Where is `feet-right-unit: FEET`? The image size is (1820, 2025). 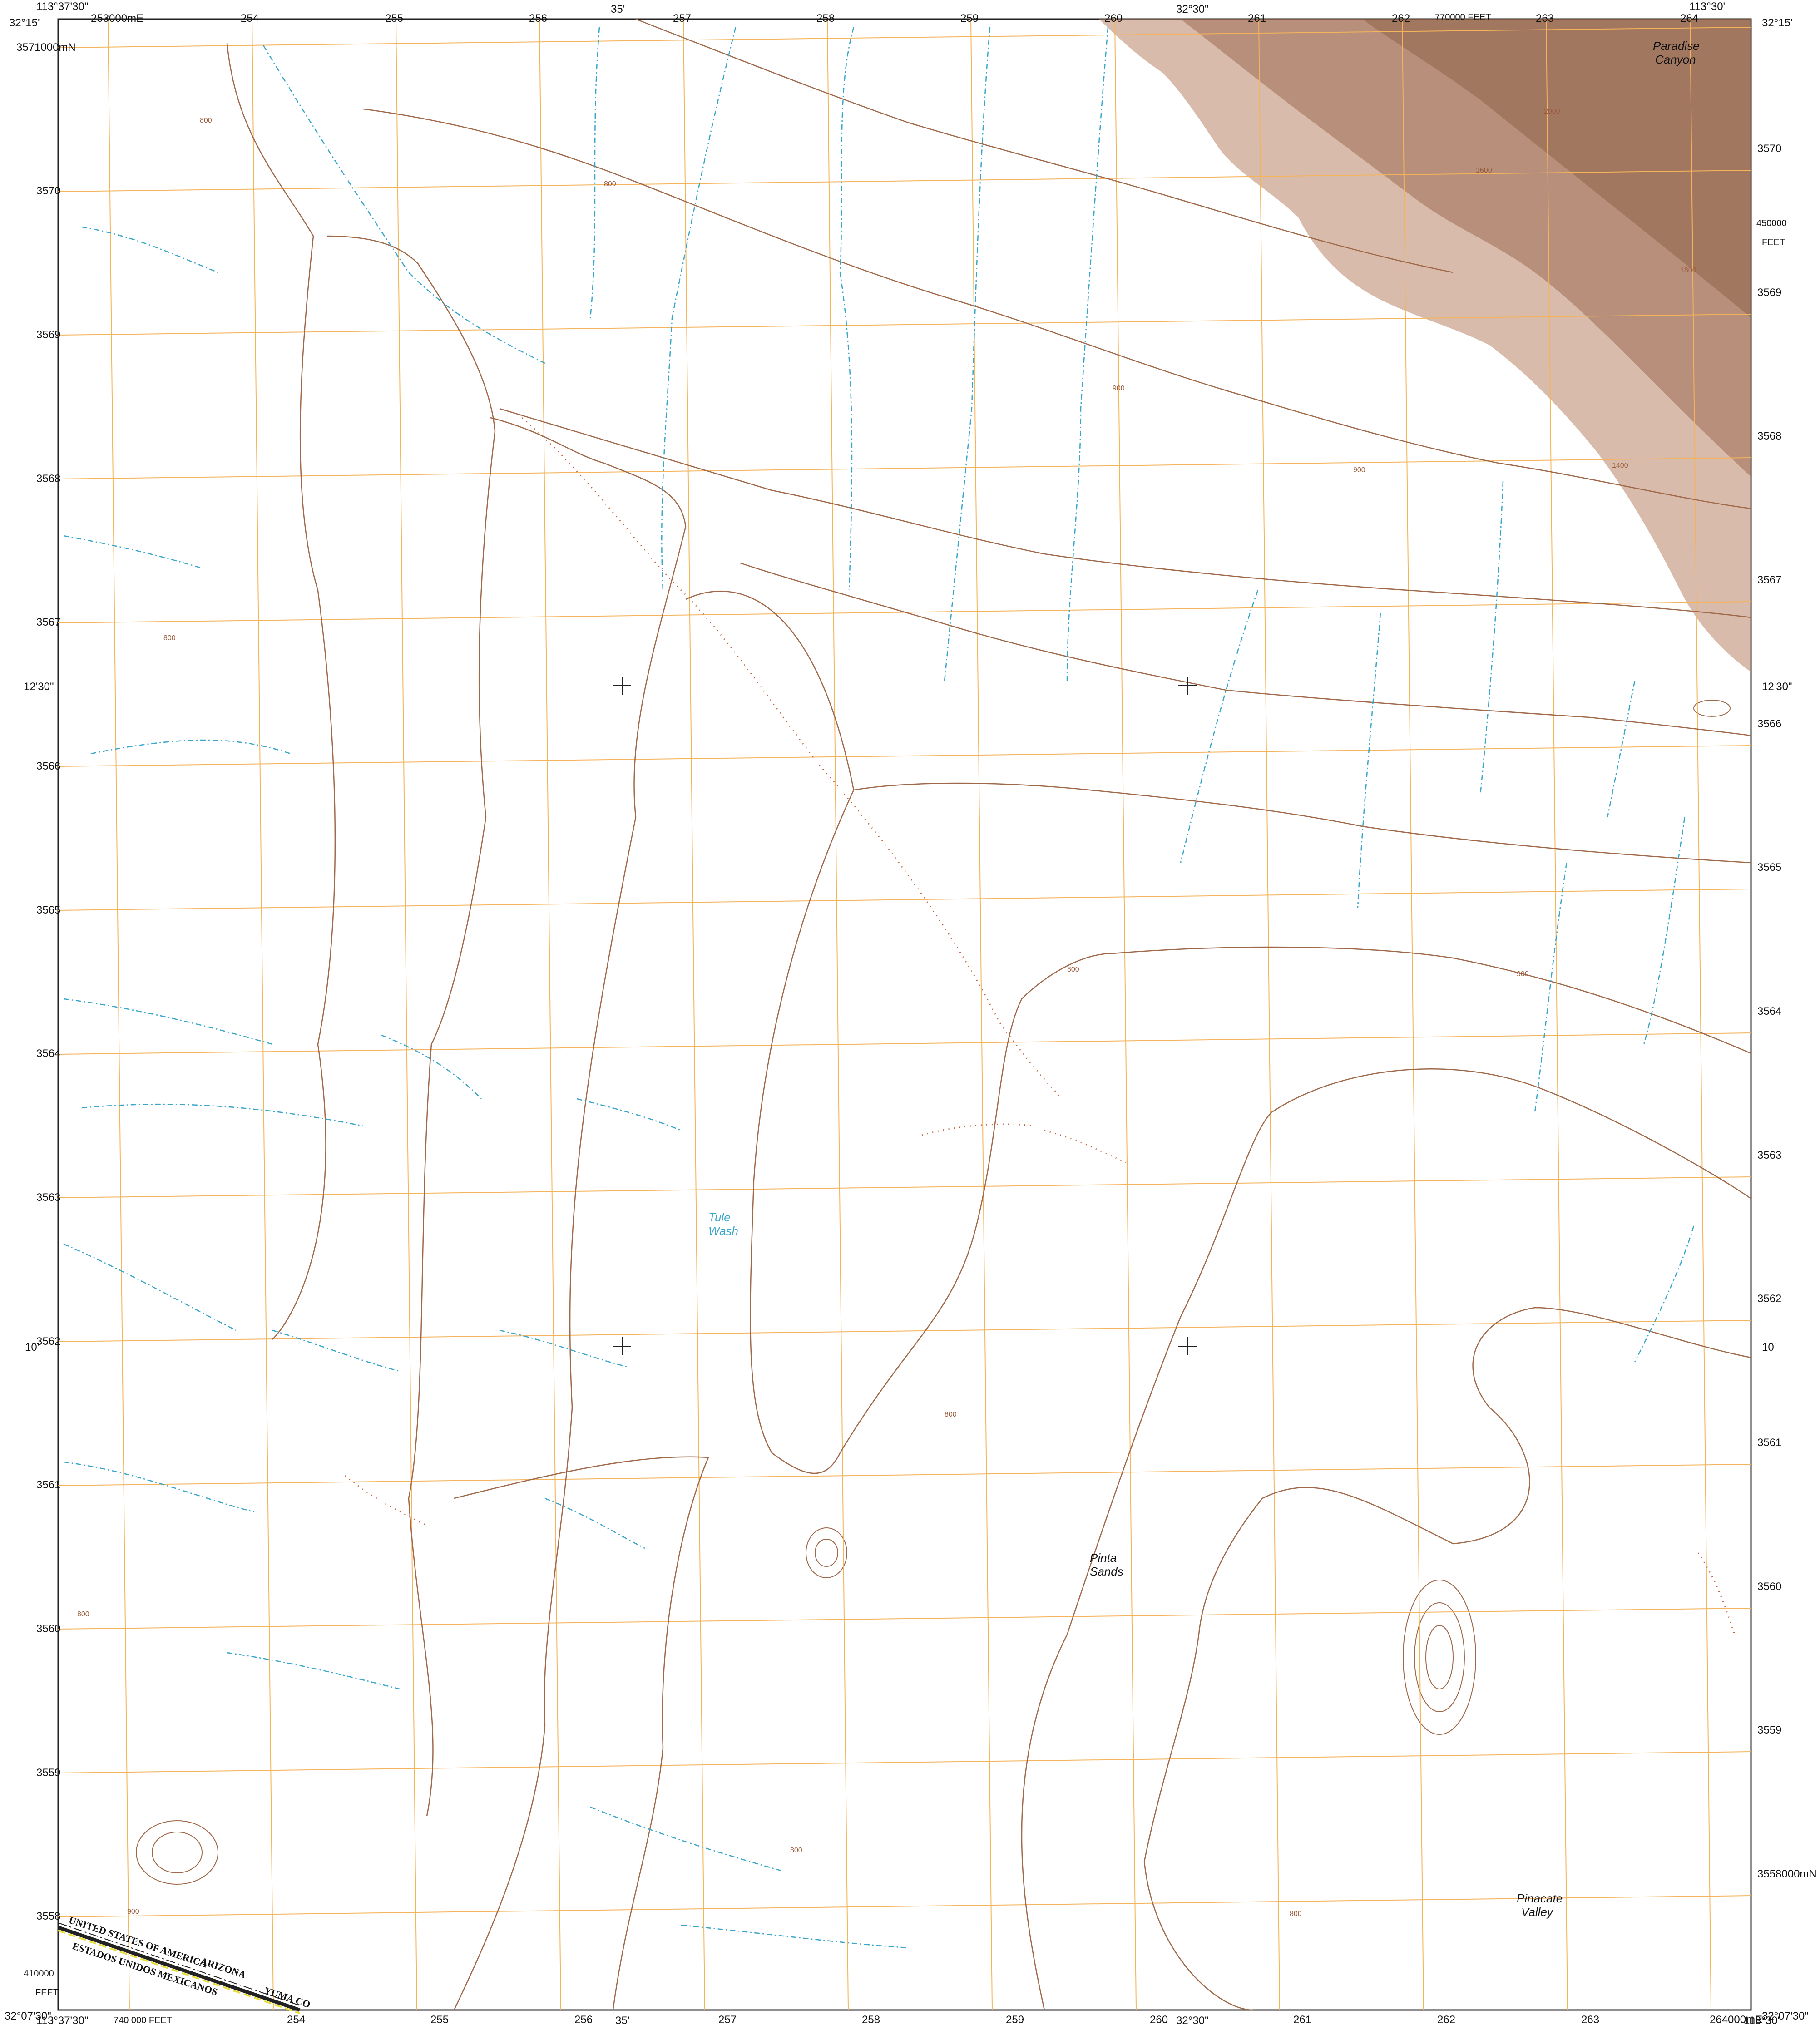
feet-right-unit: FEET is located at coordinates (1774, 242).